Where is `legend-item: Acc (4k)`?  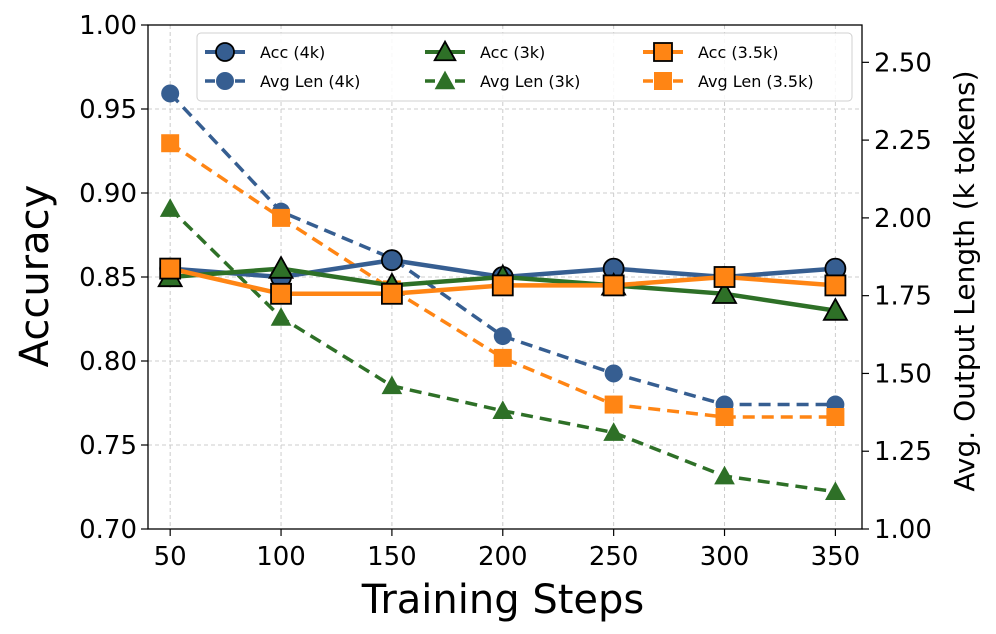 legend-item: Acc (4k) is located at coordinates (265, 52).